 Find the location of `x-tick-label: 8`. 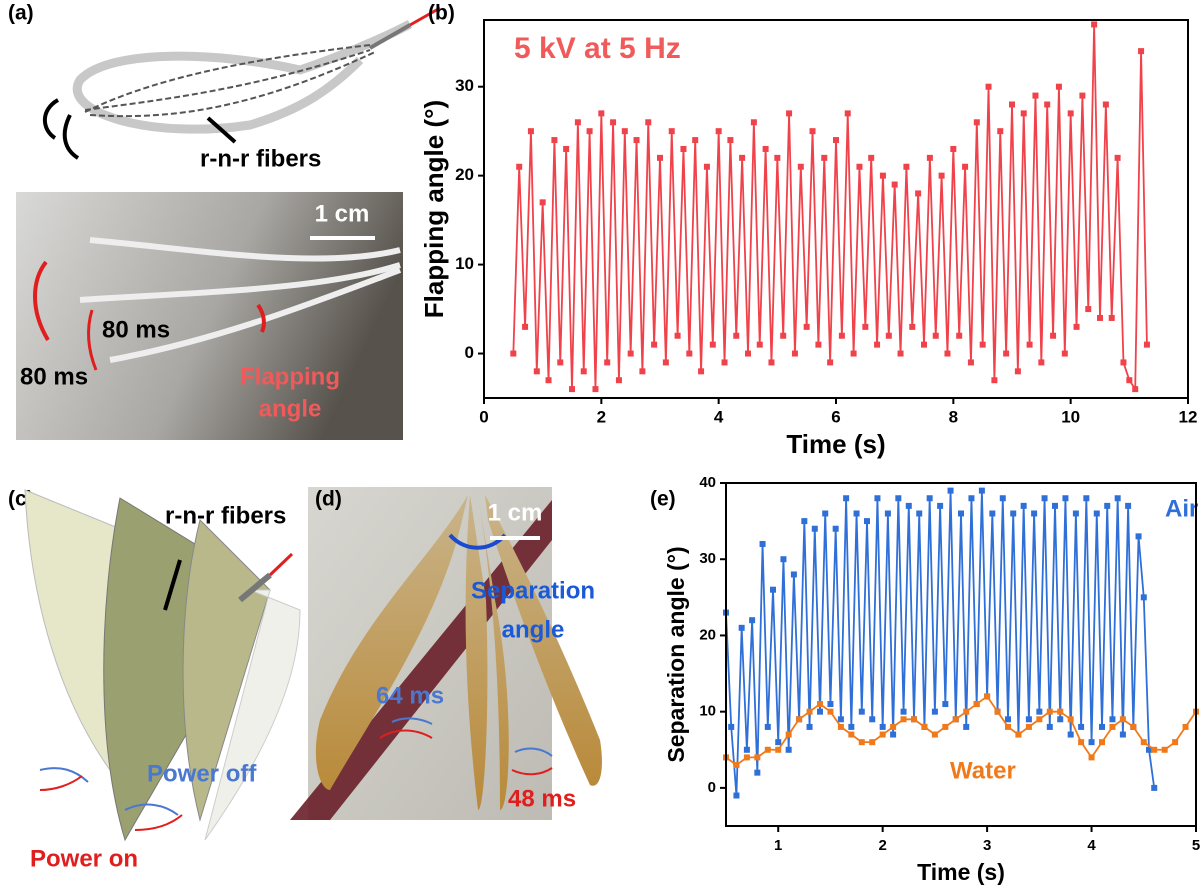

x-tick-label: 8 is located at coordinates (953, 416).